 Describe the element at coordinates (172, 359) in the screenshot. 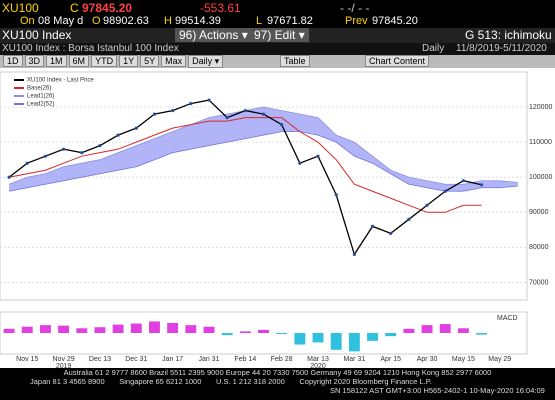

I see `x-tick-label: Jan 17` at that location.